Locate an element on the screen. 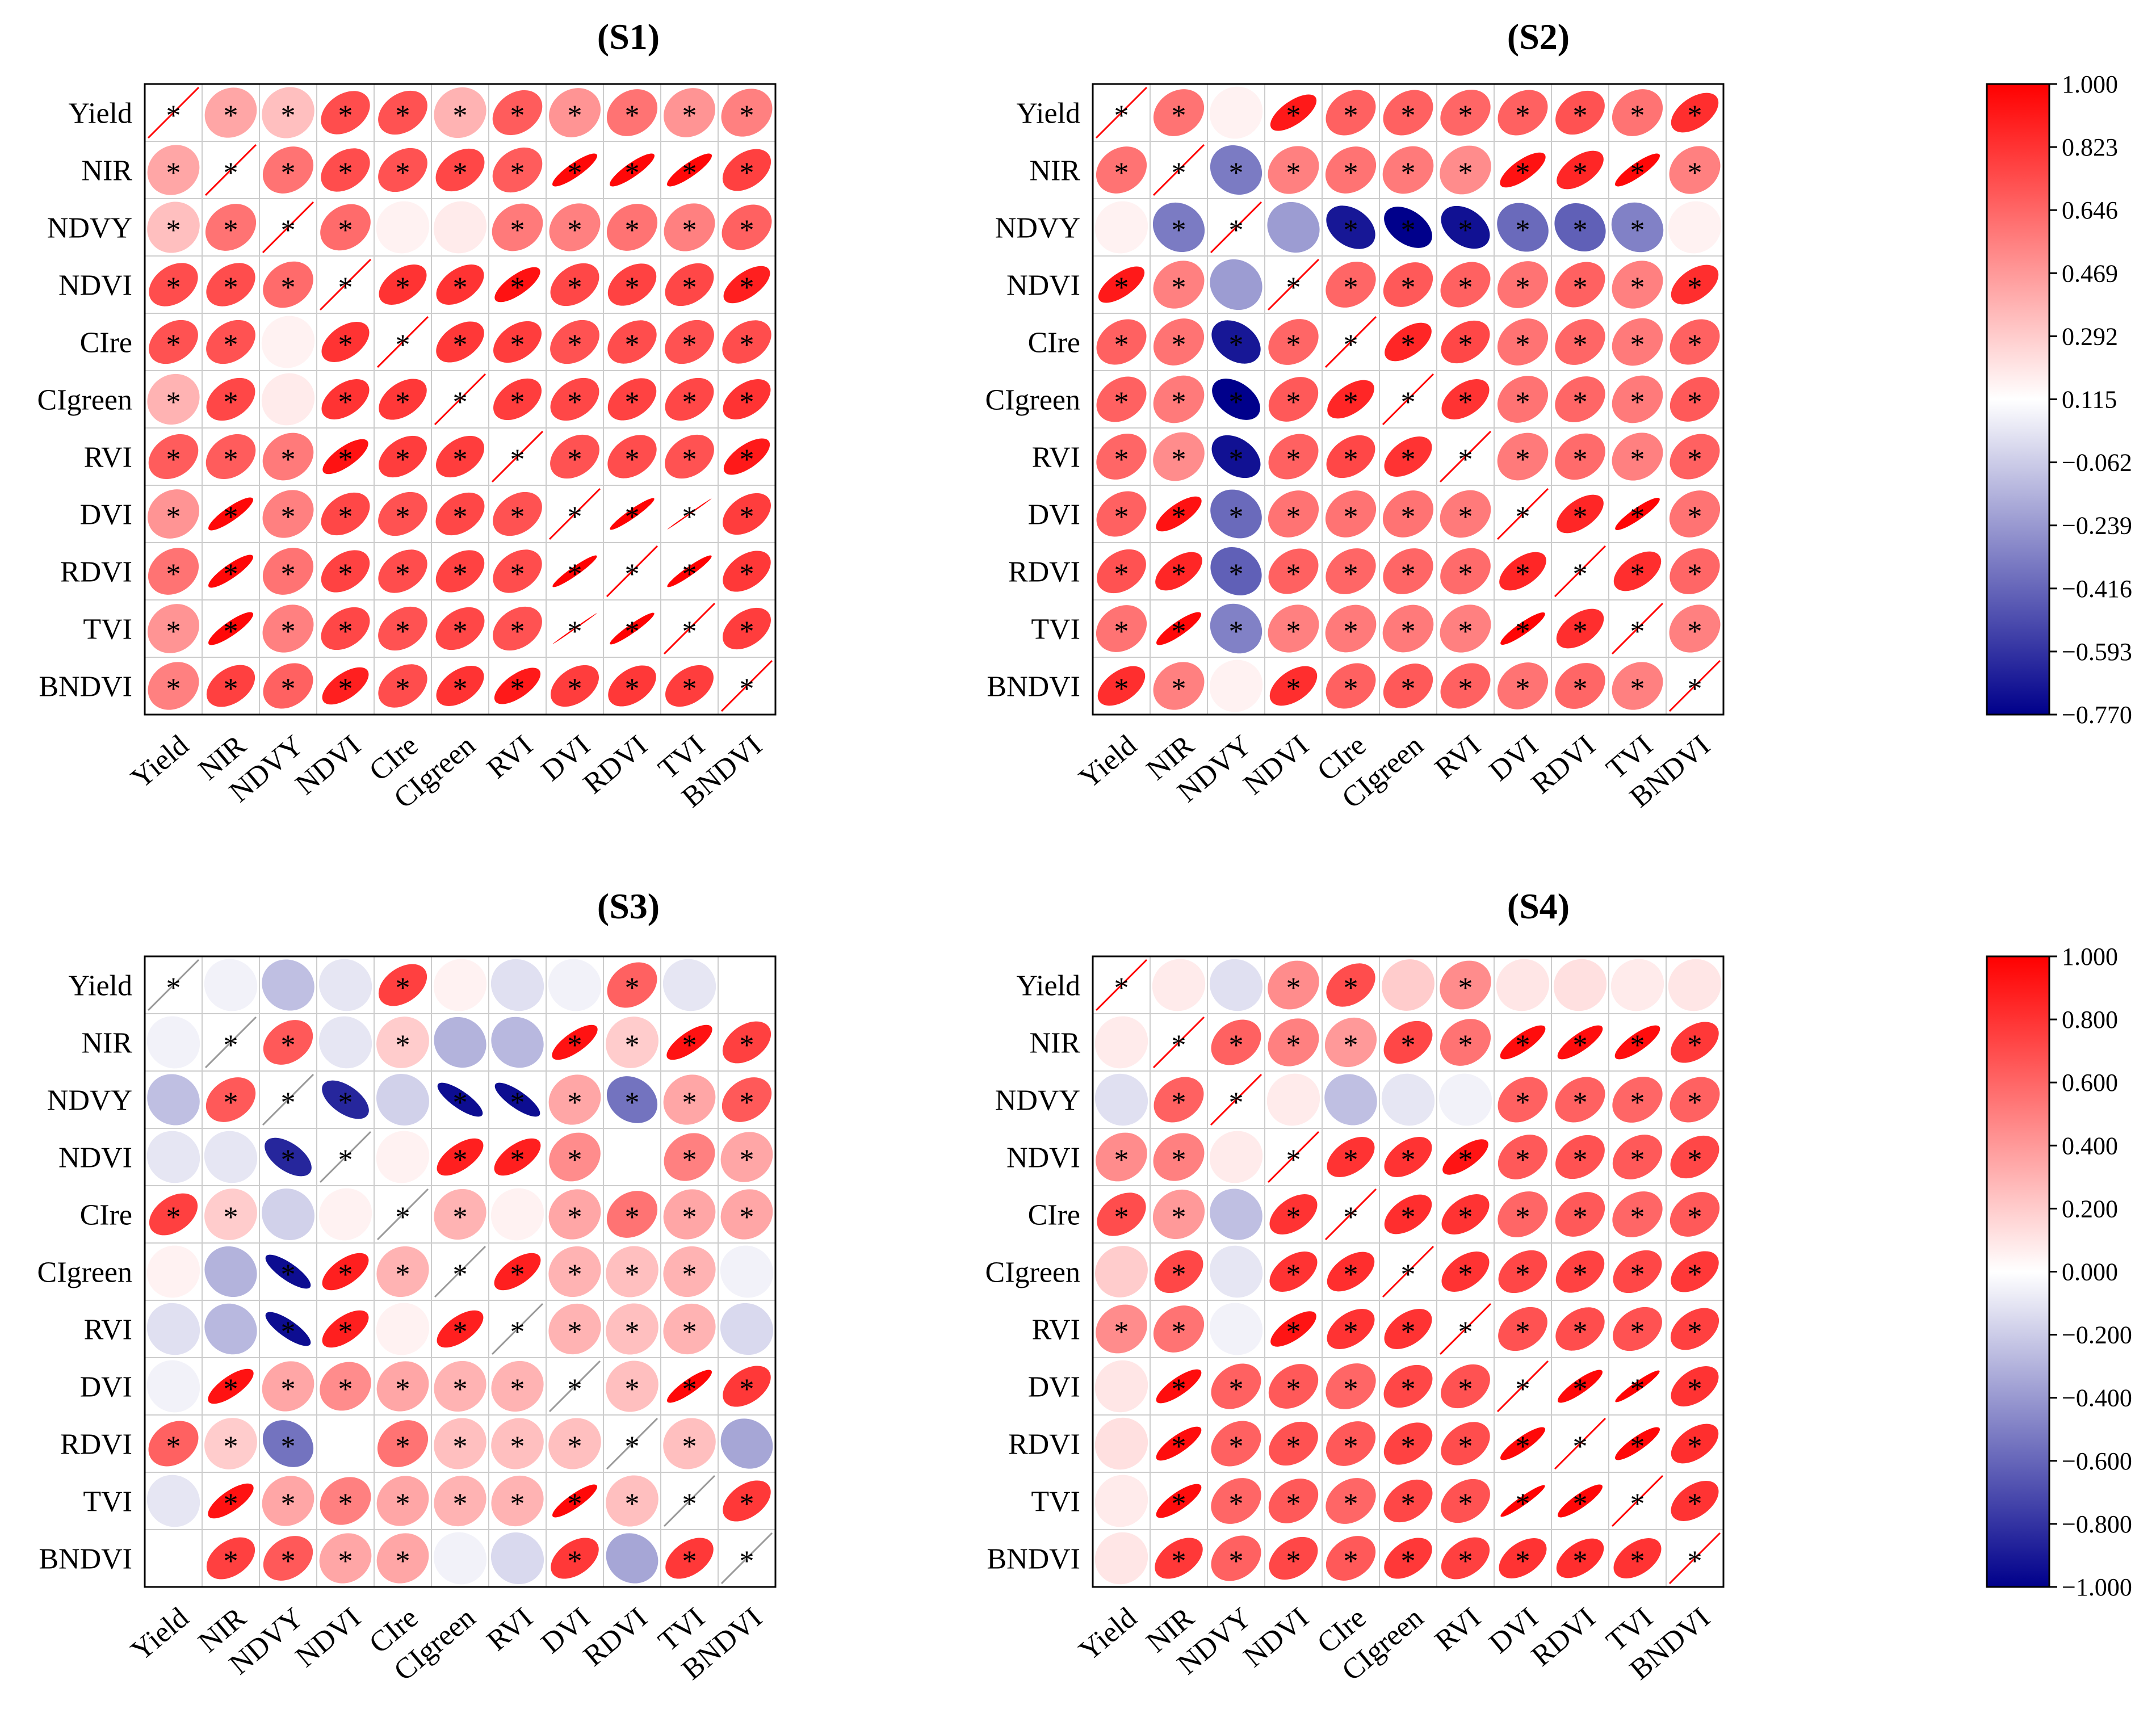 This screenshot has width=2156, height=1726. s4-row-label: RVI is located at coordinates (1056, 1330).